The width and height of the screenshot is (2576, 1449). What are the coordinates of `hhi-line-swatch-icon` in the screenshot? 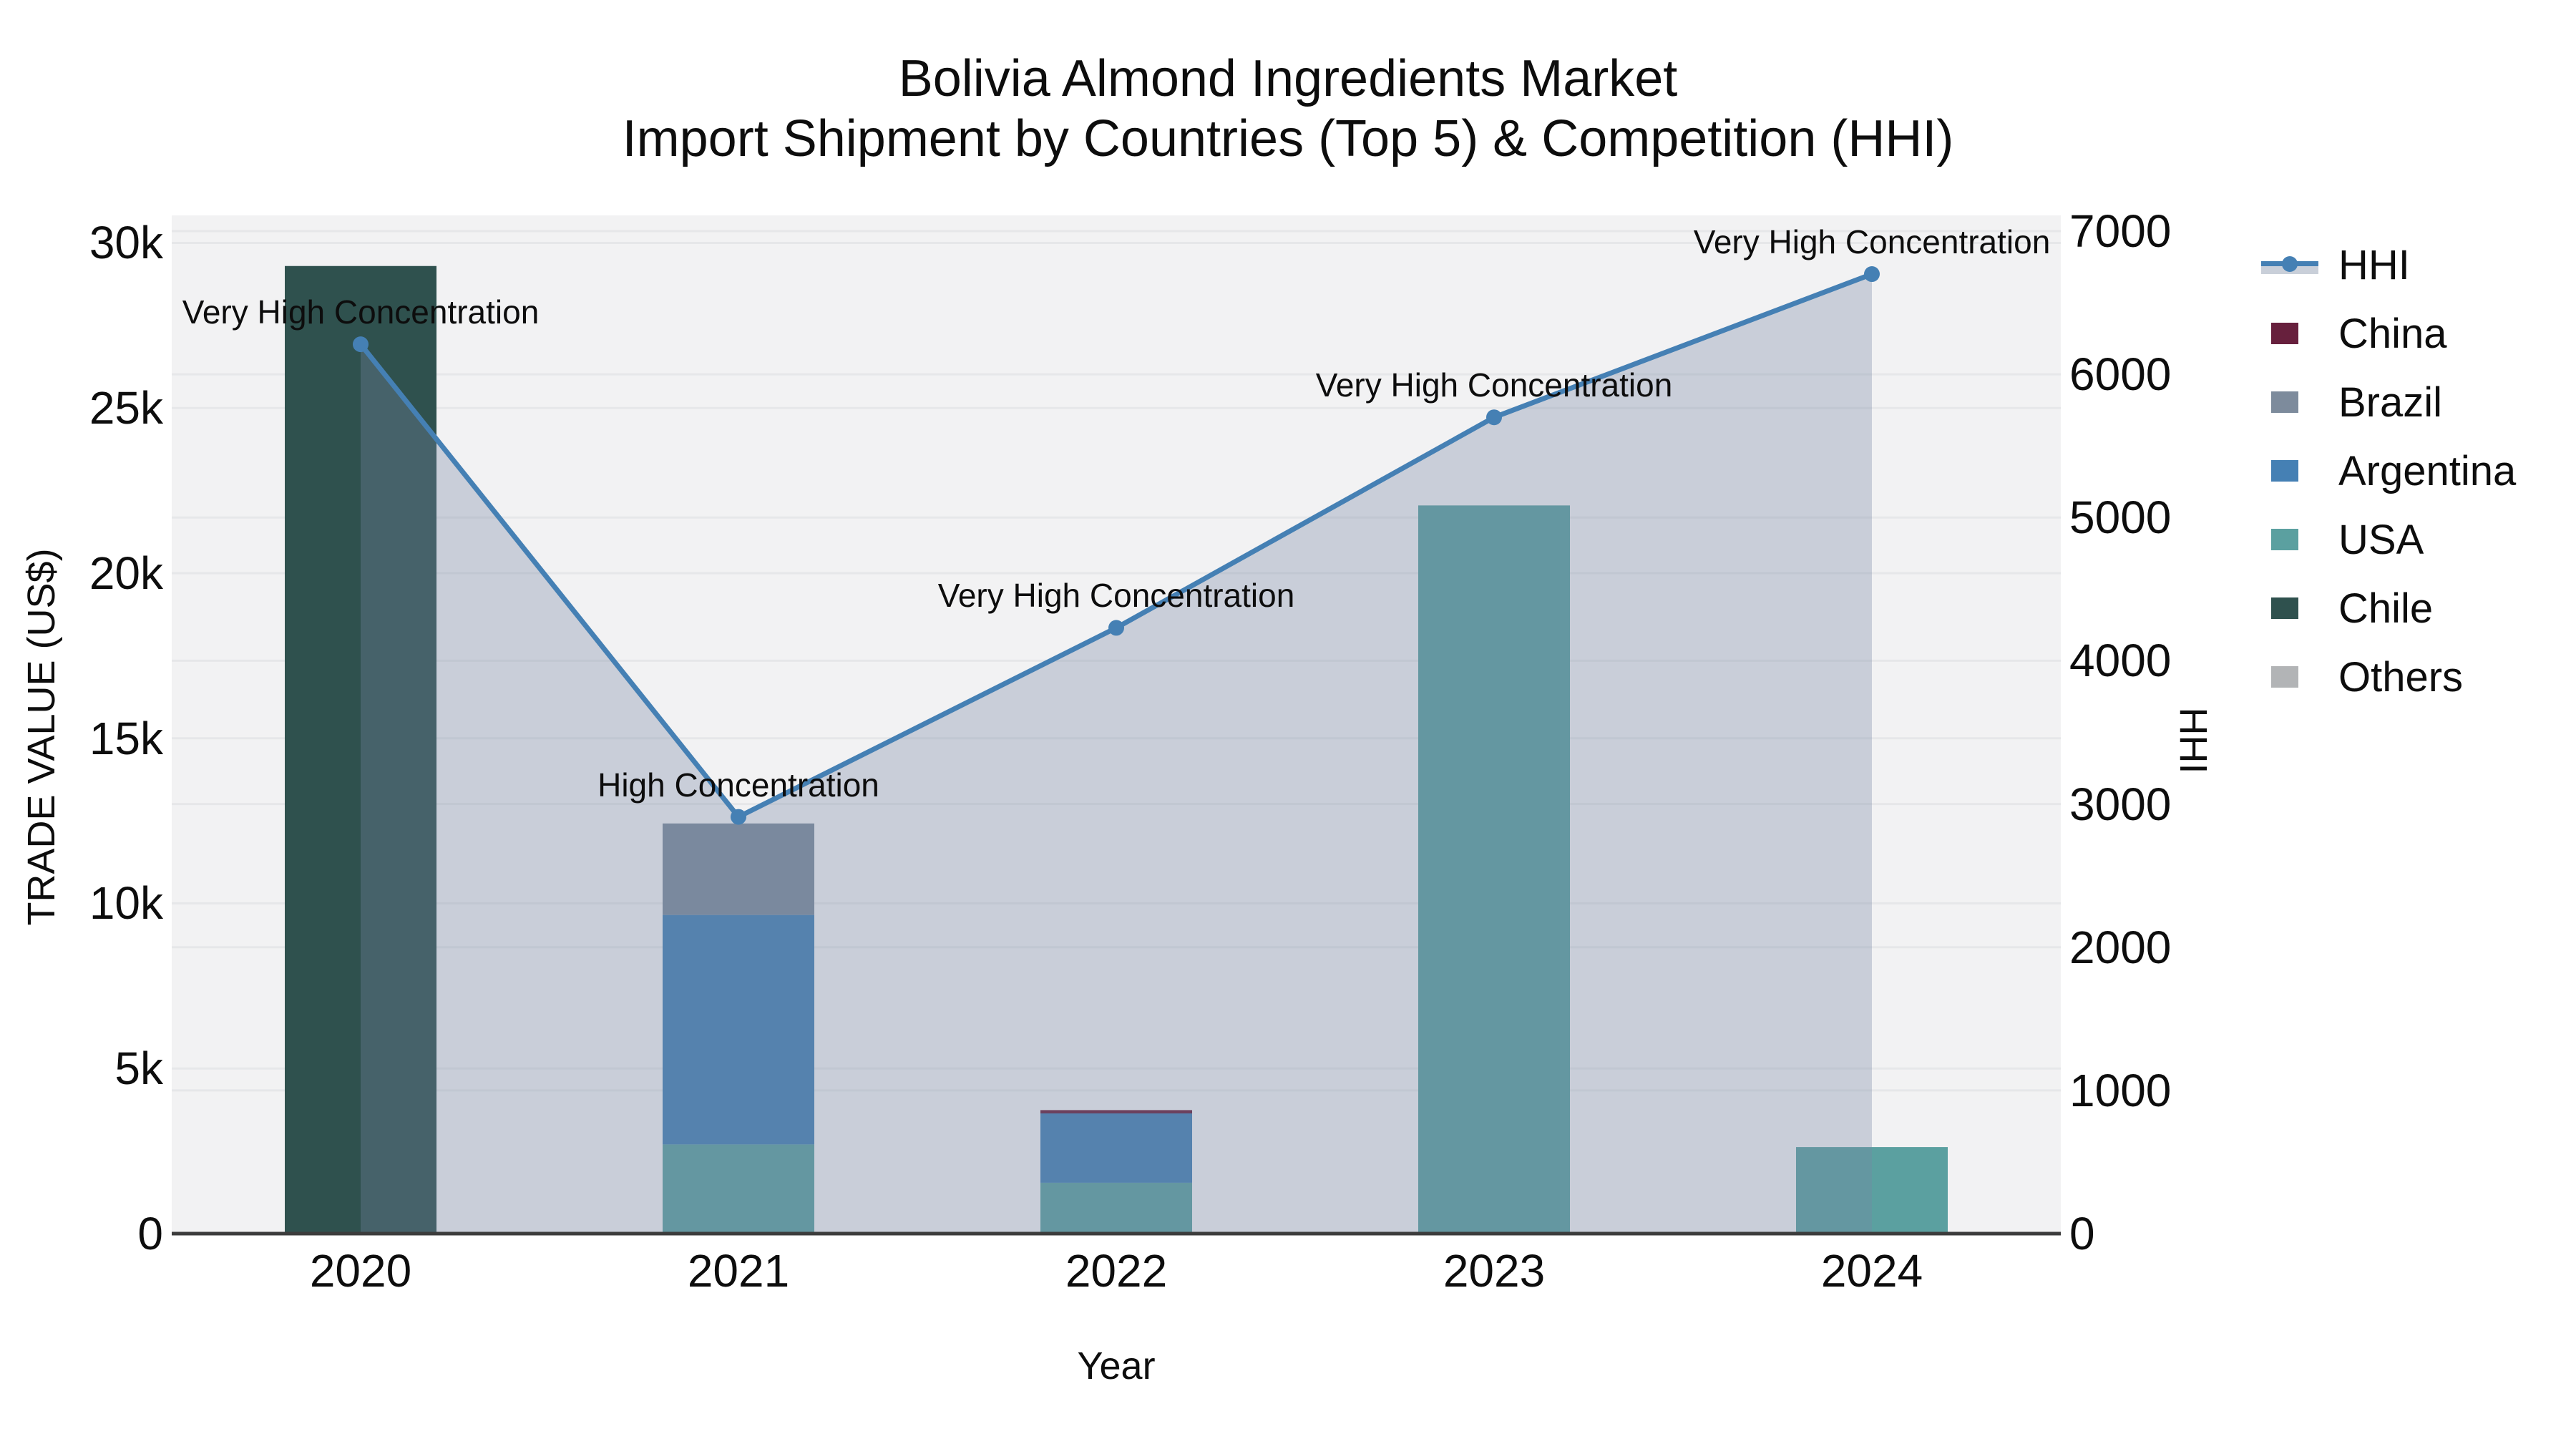 It's located at (2289, 265).